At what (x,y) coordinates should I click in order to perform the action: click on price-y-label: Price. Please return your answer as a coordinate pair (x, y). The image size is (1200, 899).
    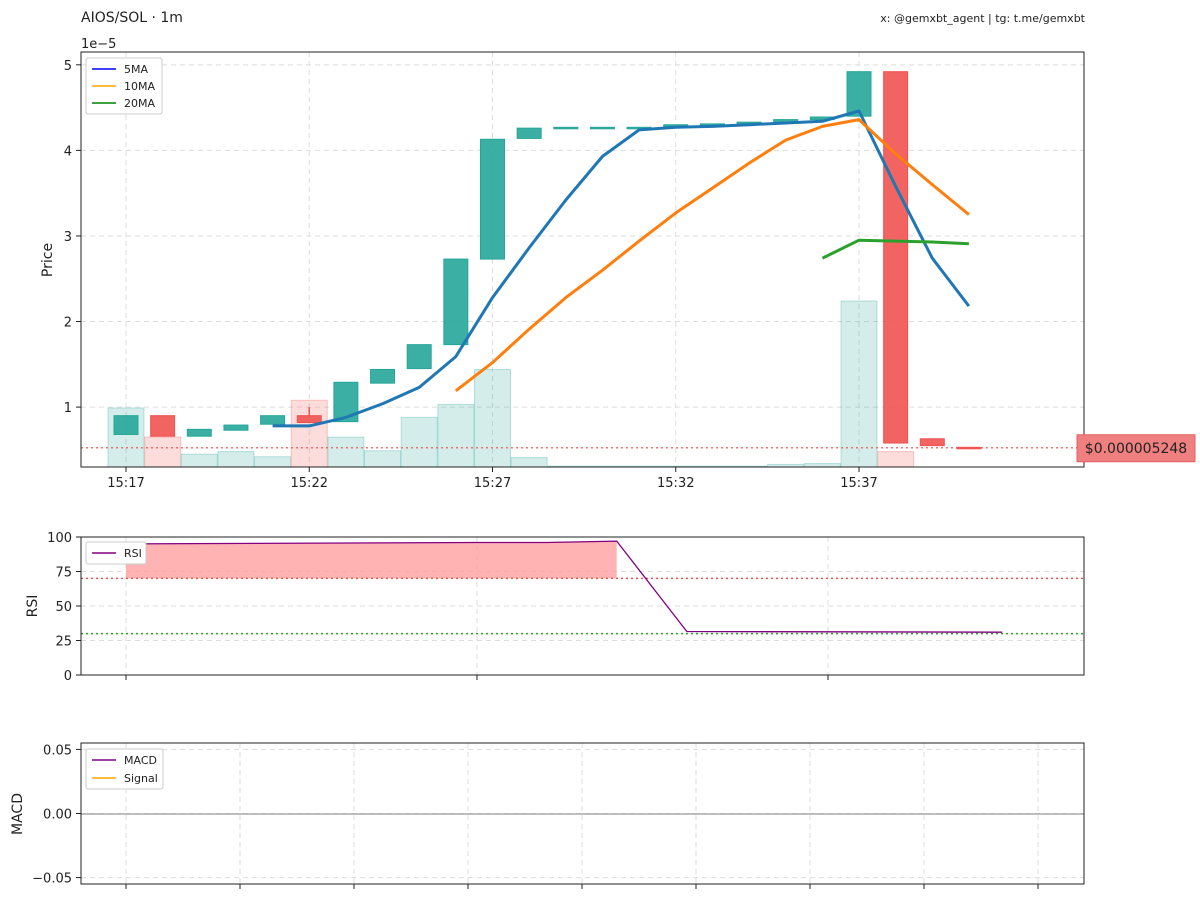
    Looking at the image, I should click on (48, 260).